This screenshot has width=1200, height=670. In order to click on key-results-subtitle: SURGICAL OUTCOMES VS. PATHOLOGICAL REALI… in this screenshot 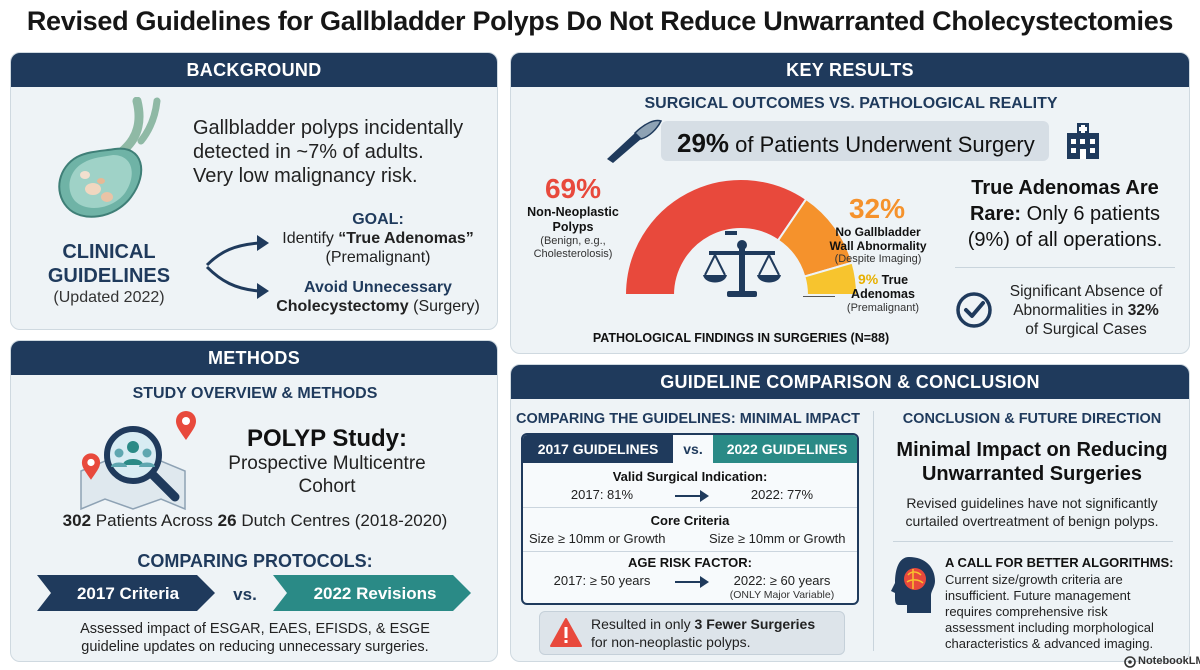, I will do `click(851, 103)`.